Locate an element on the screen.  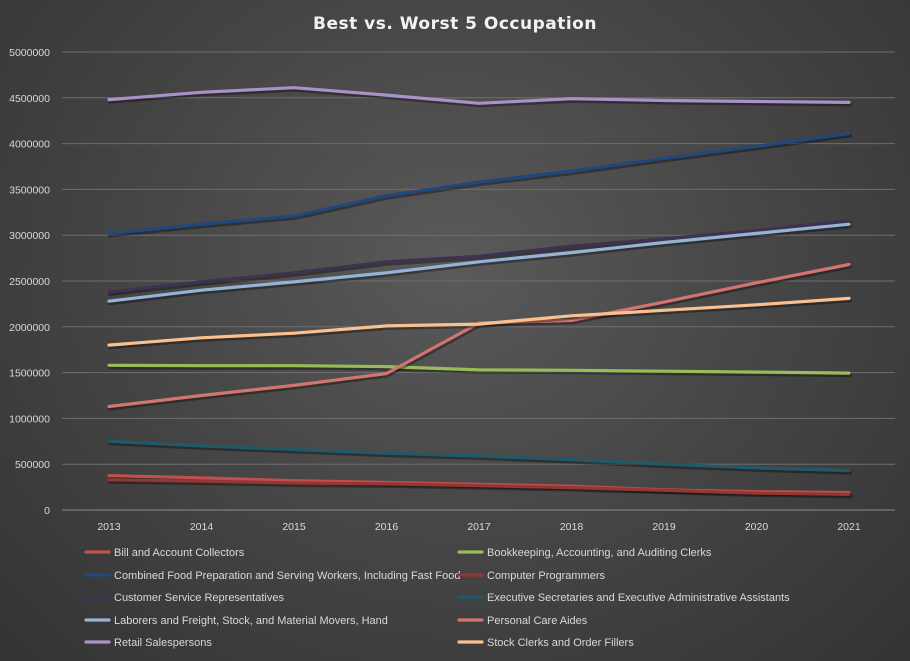
x-tick-label: 2016 is located at coordinates (387, 527).